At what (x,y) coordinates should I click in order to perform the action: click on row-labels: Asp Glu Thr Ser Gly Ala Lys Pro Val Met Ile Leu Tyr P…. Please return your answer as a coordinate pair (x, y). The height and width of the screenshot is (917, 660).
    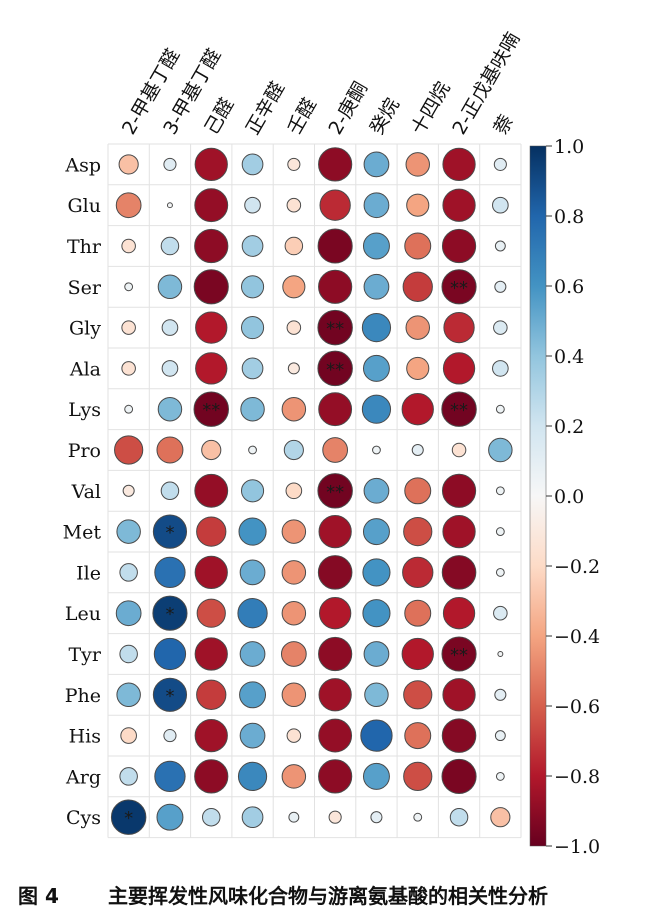
    Looking at the image, I should click on (82, 491).